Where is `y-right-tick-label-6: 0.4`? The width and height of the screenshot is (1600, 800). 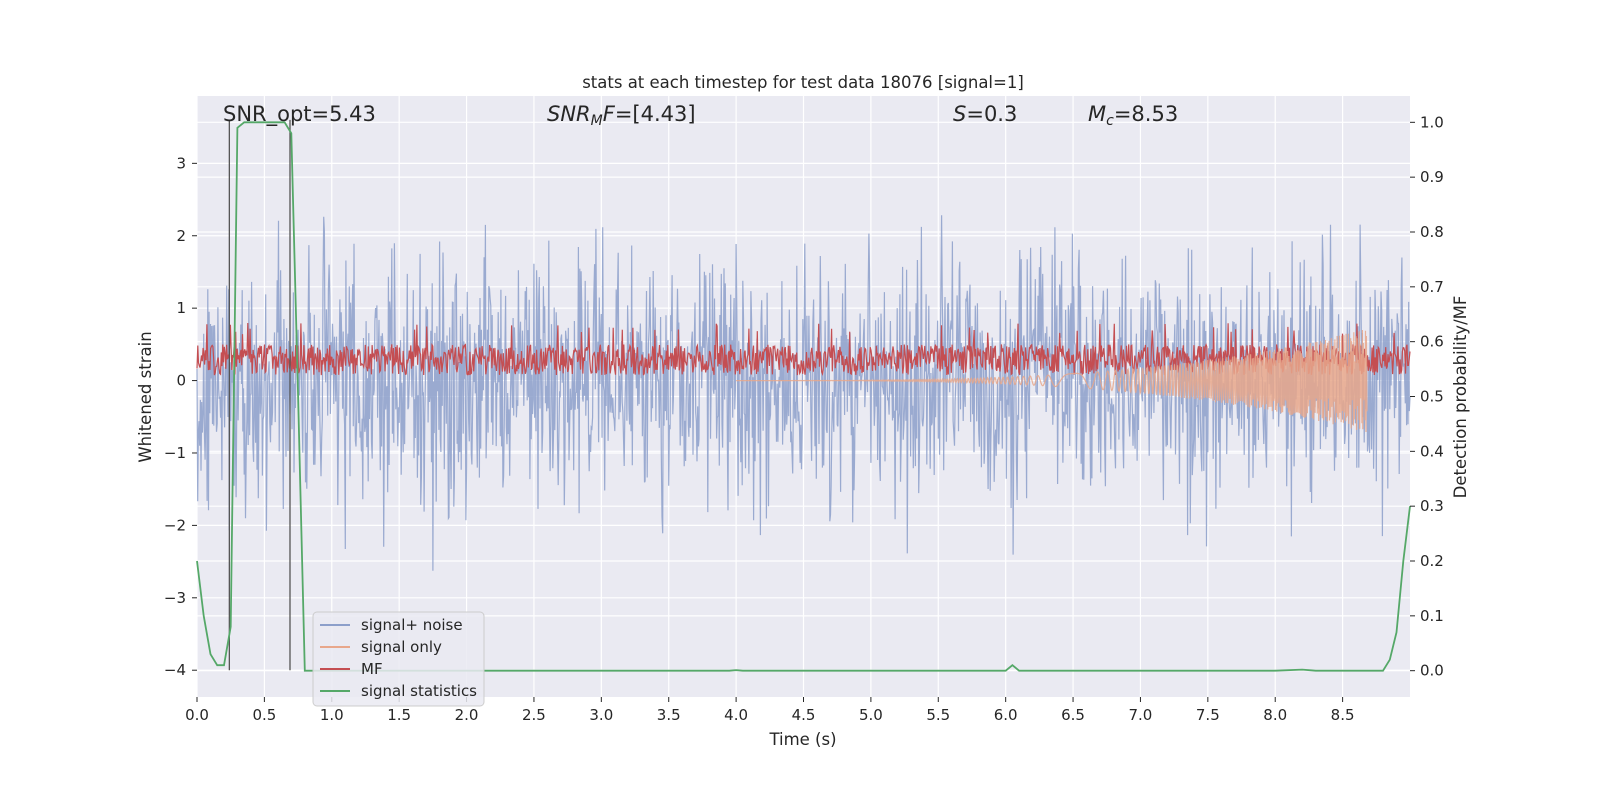
y-right-tick-label-6: 0.4 is located at coordinates (1432, 451).